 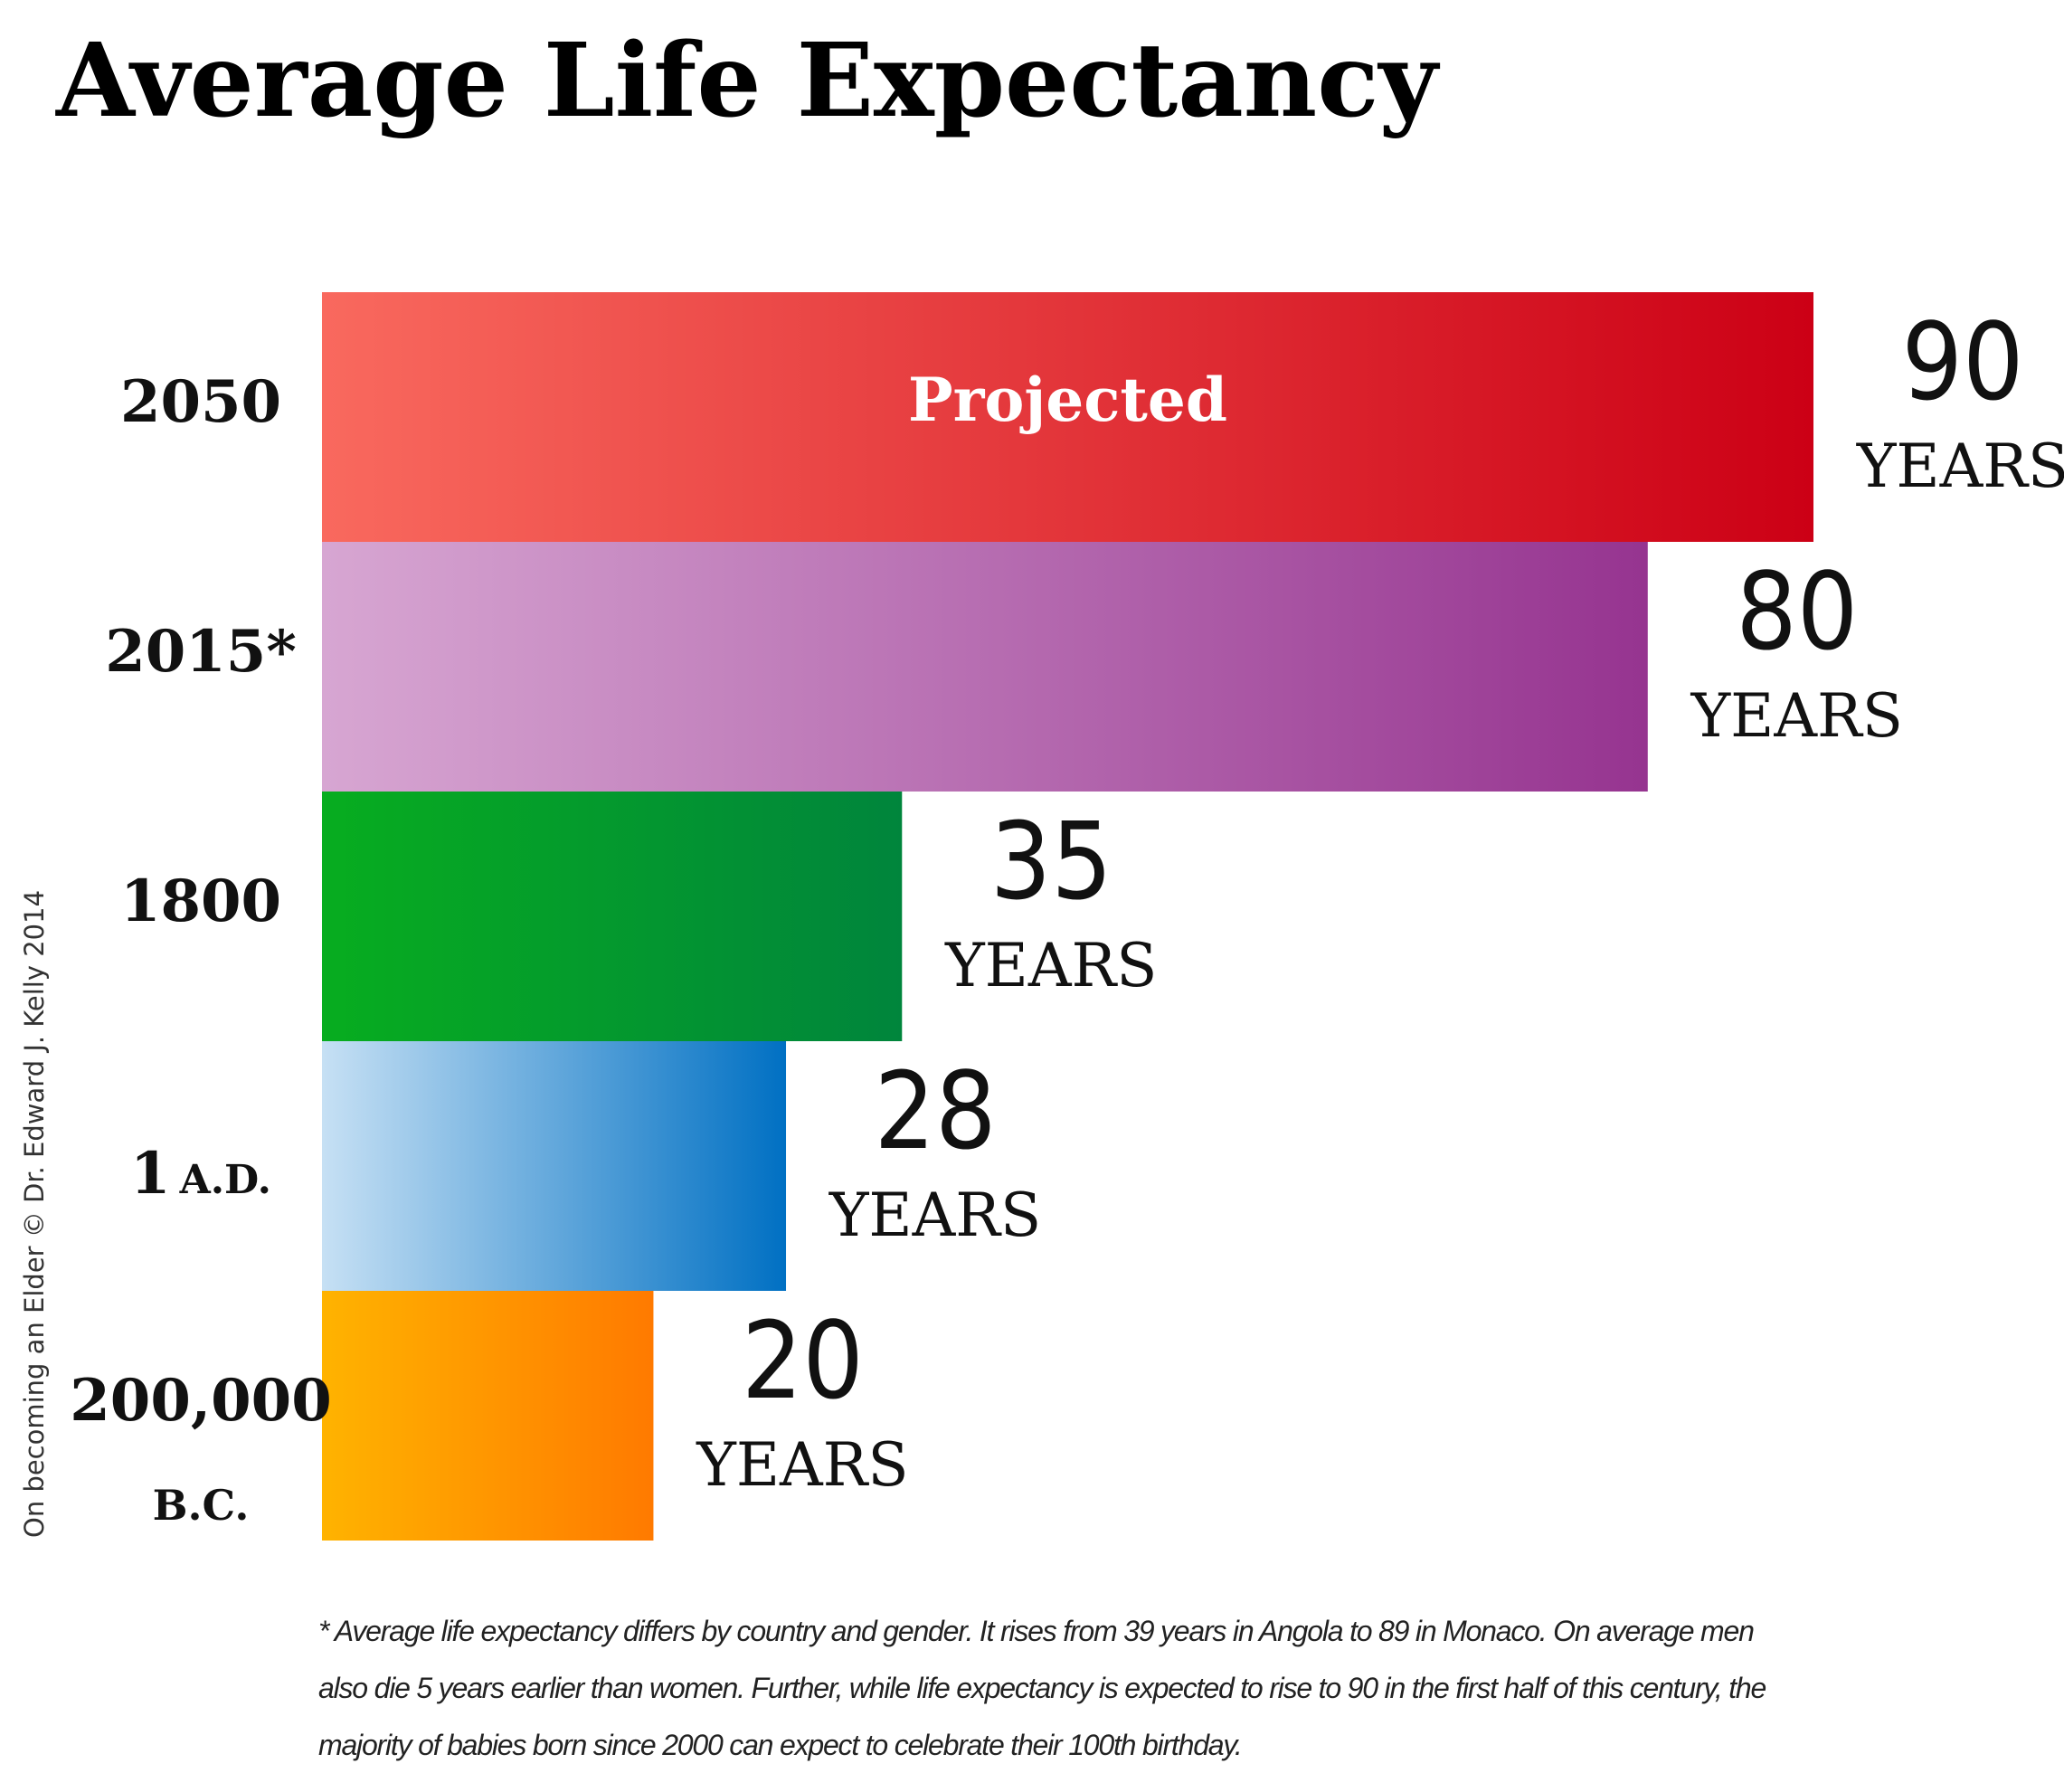 I want to click on category-sublabel: B.C., so click(x=201, y=1505).